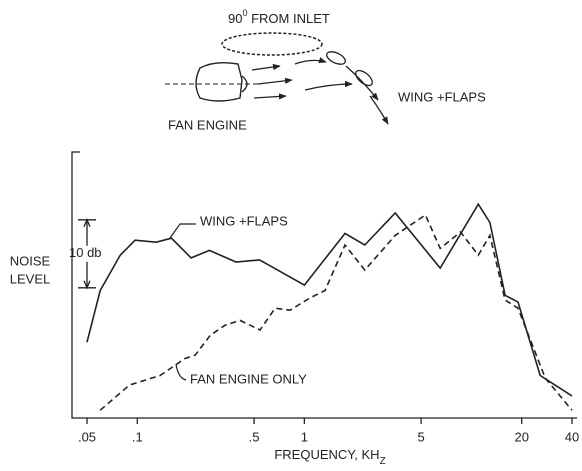 This screenshot has height=471, width=582. I want to click on series-label: FAN ENGINE ONLY, so click(248, 378).